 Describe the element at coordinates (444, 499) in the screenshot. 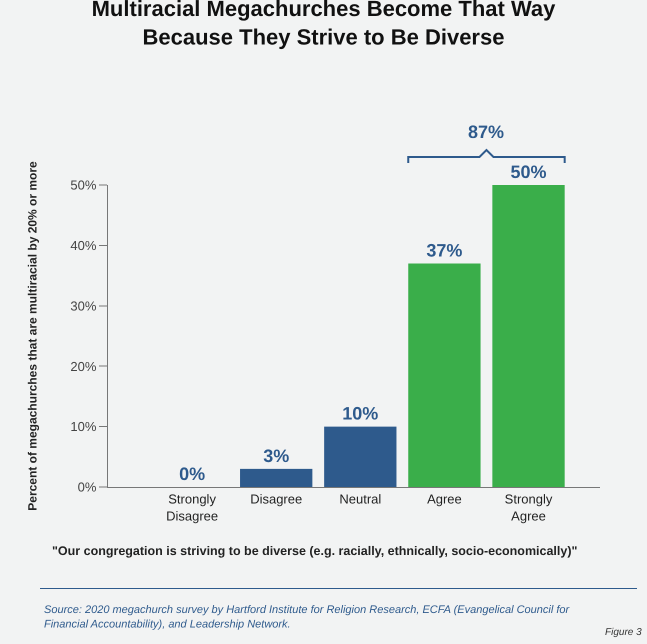

I see `x-tick-label: Agree` at that location.